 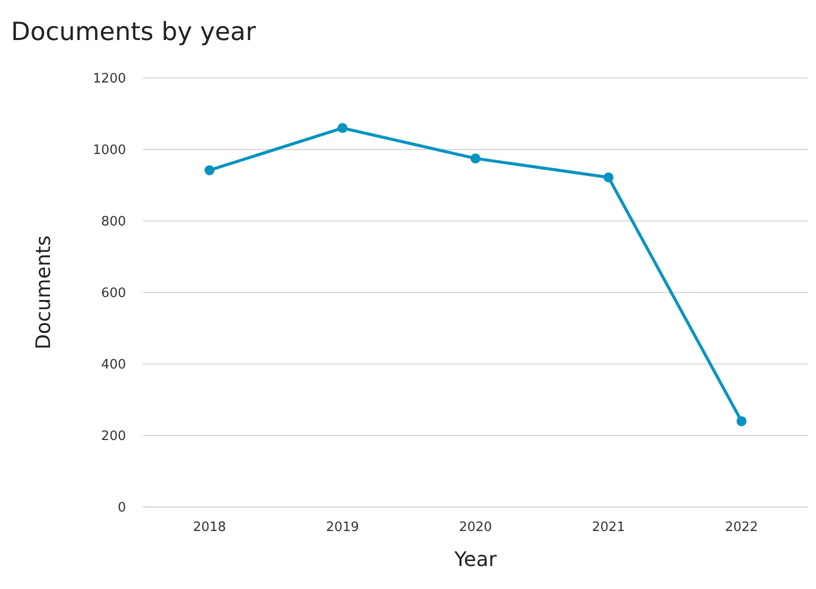 I want to click on y-tick-label: 0, so click(x=122, y=508).